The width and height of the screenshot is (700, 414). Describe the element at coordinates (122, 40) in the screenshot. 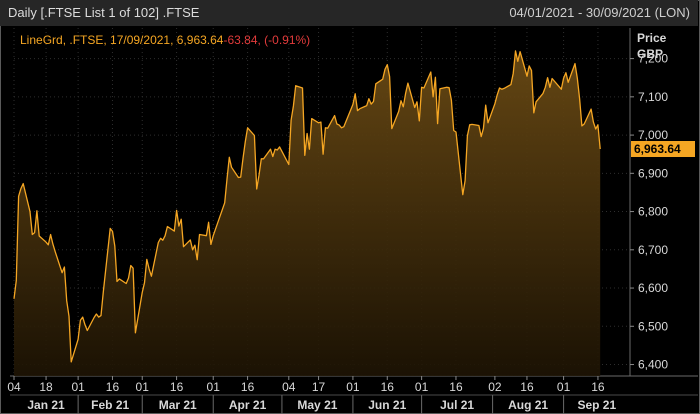

I see `legend-series-label: LineGrd, .FTSE, 17/09/2021, 6,963.64` at that location.